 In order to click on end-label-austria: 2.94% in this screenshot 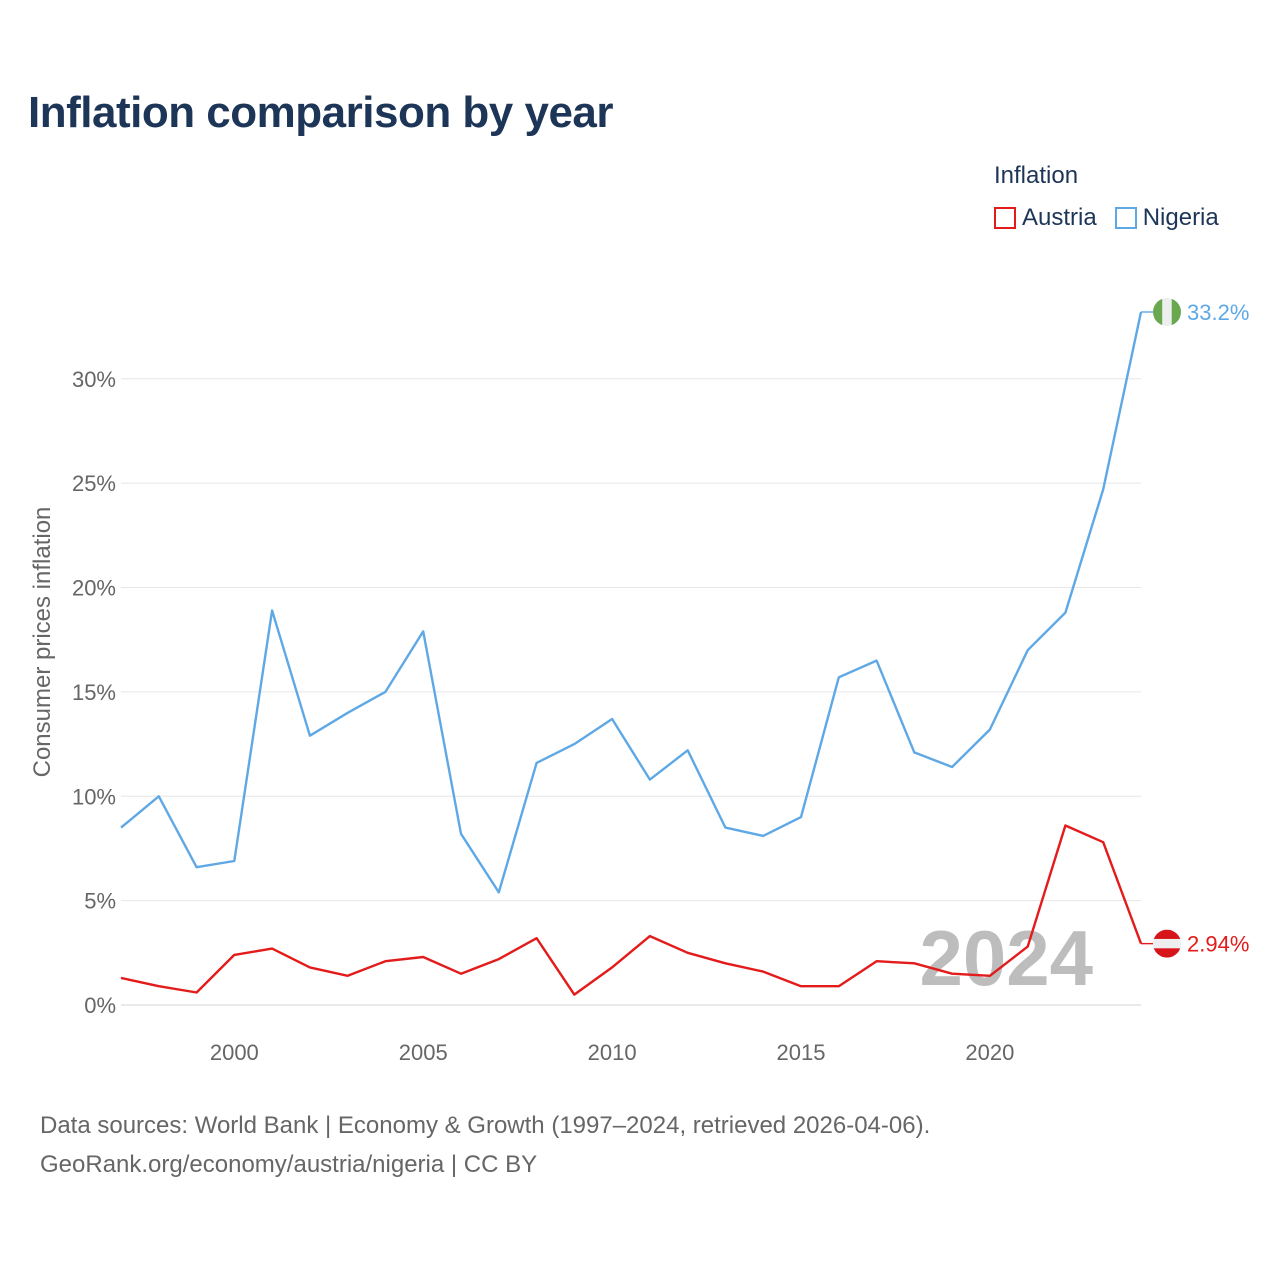, I will do `click(1218, 944)`.